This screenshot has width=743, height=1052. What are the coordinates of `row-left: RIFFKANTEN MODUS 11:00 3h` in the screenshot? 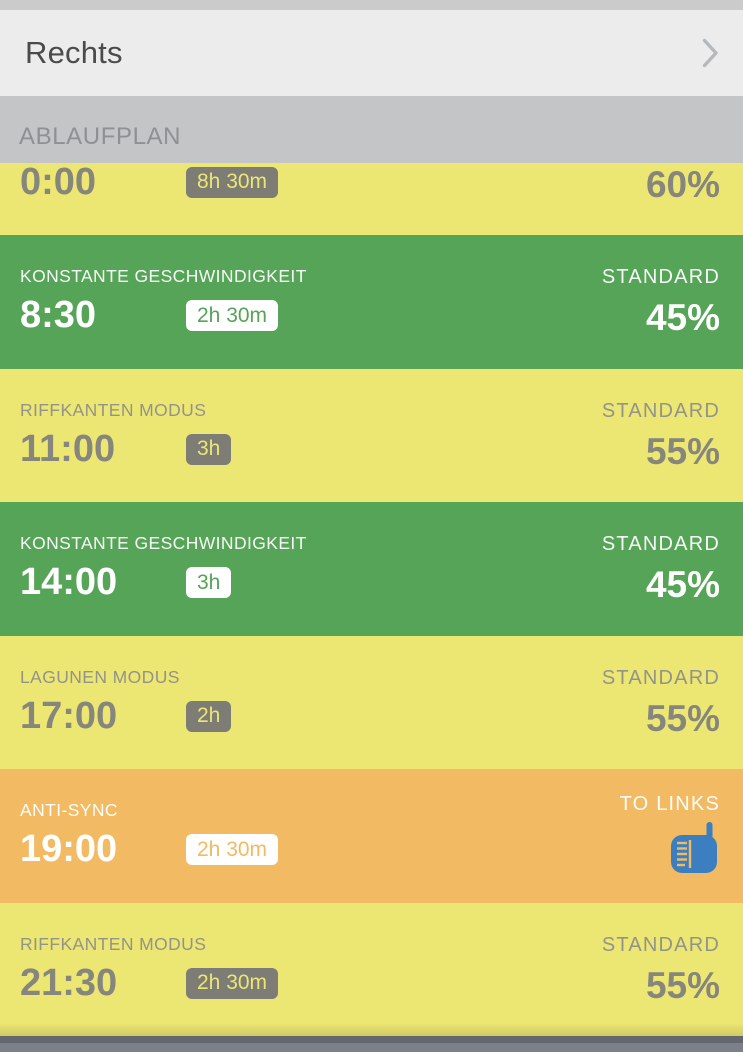 It's located at (126, 435).